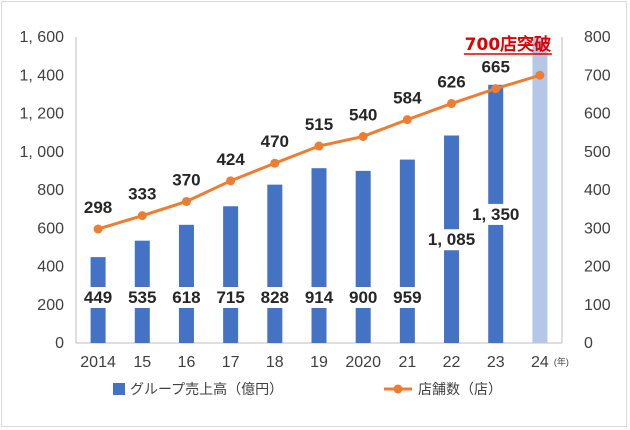  I want to click on x-tick-label: 2020, so click(363, 362).